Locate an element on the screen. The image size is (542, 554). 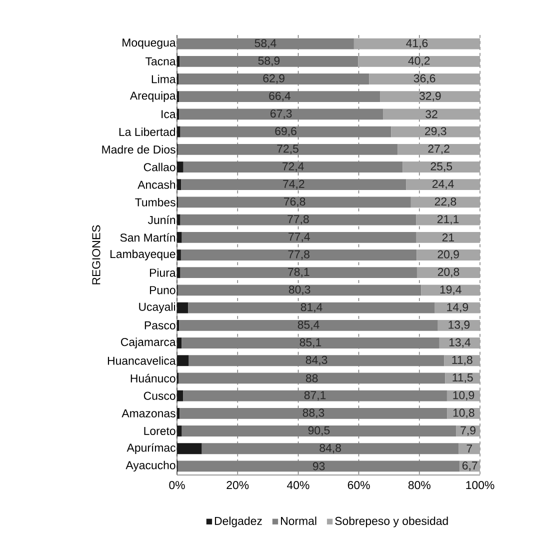
y-tick-label: Ucayali is located at coordinates (157, 308).